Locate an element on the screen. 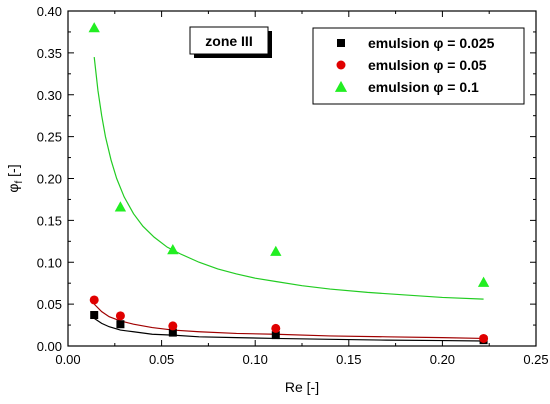 The width and height of the screenshot is (550, 404). legend-marker-circle is located at coordinates (341, 65).